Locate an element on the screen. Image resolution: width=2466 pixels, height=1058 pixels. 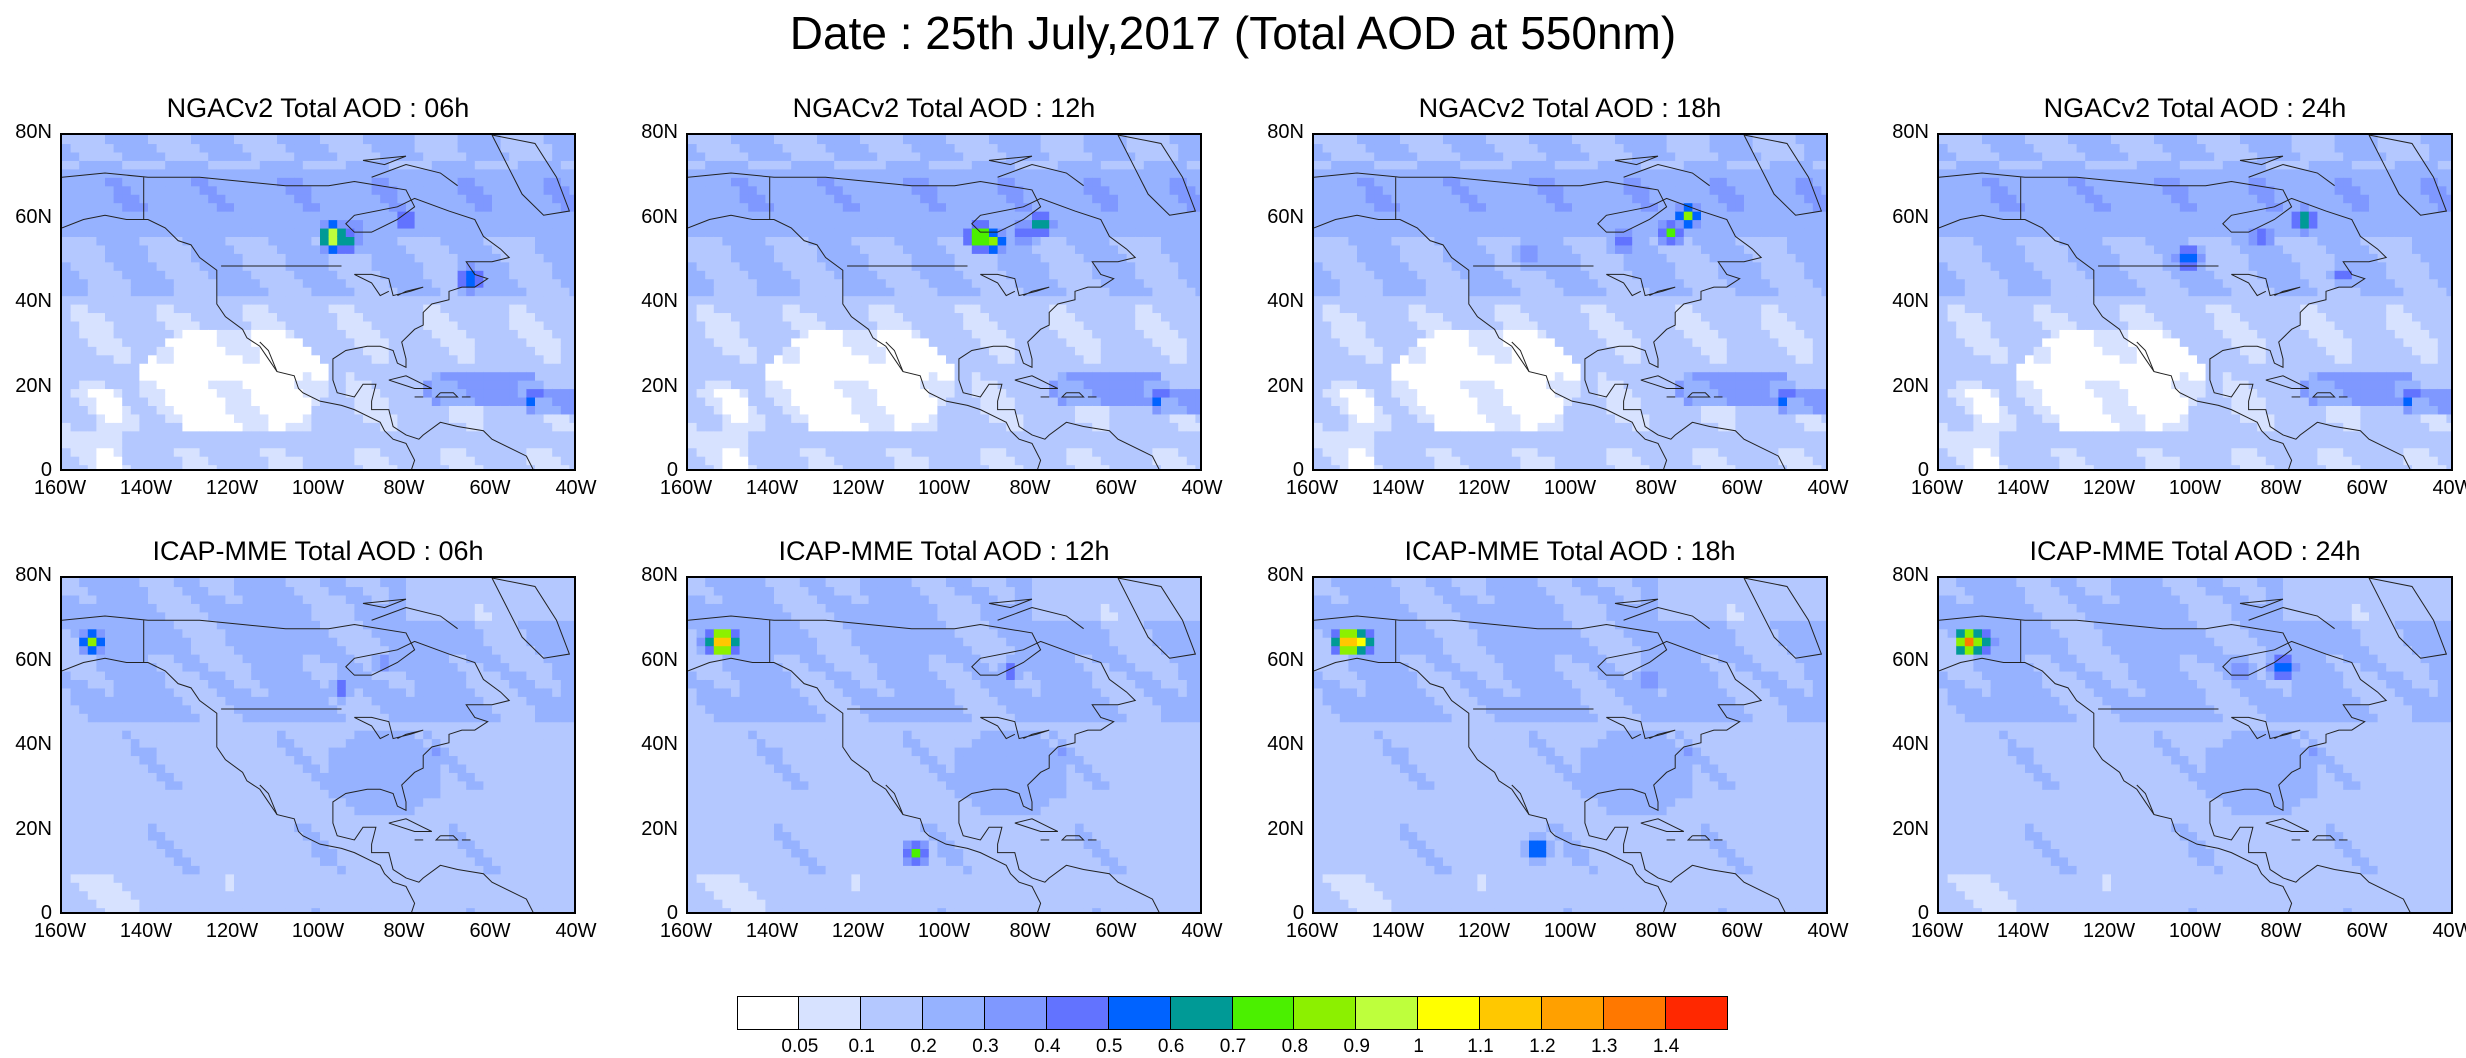
colorbar-label: 0.3 is located at coordinates (986, 1047).